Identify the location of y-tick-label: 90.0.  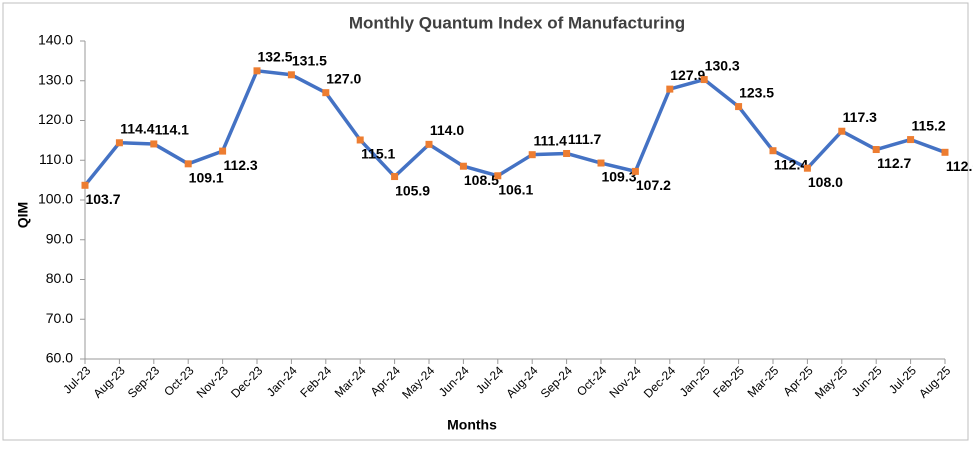
(59, 238).